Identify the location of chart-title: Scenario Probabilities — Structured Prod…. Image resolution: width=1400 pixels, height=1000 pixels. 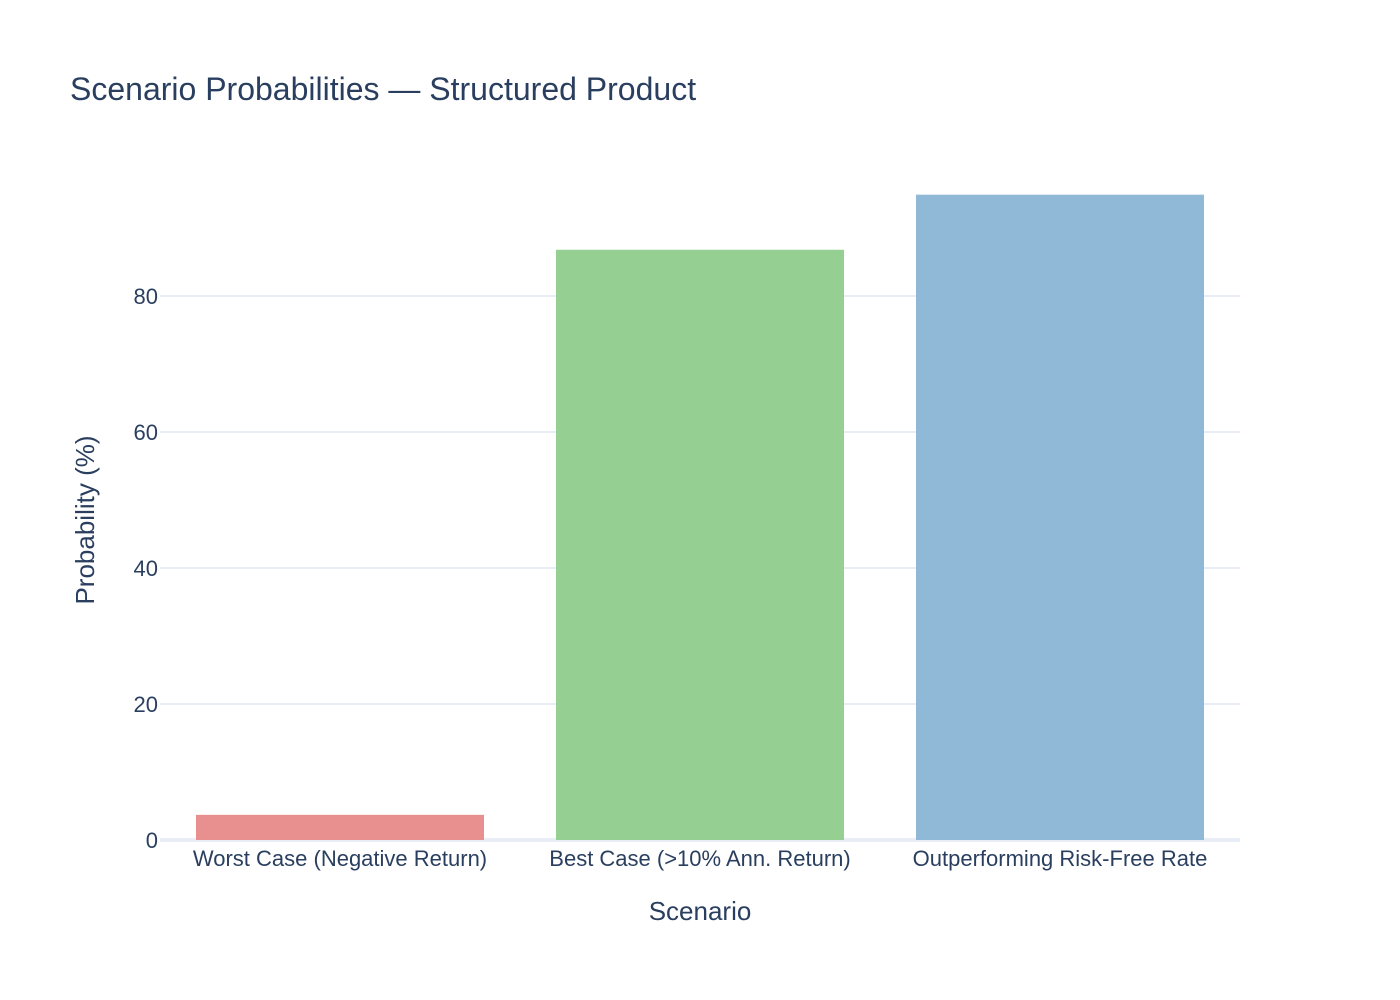
(383, 89).